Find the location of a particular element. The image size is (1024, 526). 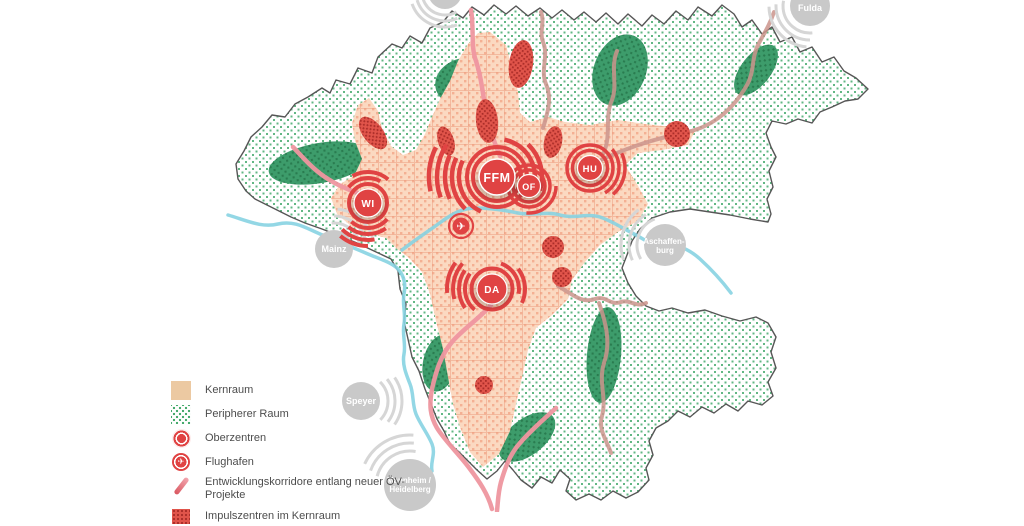

of-label: OF is located at coordinates (529, 187).